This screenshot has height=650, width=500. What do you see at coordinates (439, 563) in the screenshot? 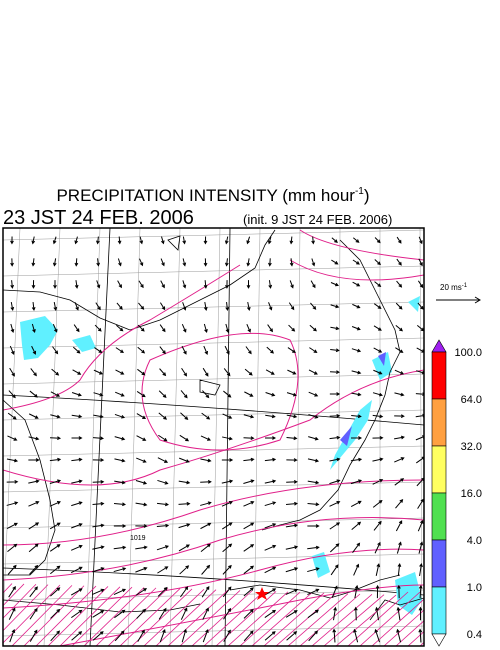
I see `colorbar-segment` at bounding box center [439, 563].